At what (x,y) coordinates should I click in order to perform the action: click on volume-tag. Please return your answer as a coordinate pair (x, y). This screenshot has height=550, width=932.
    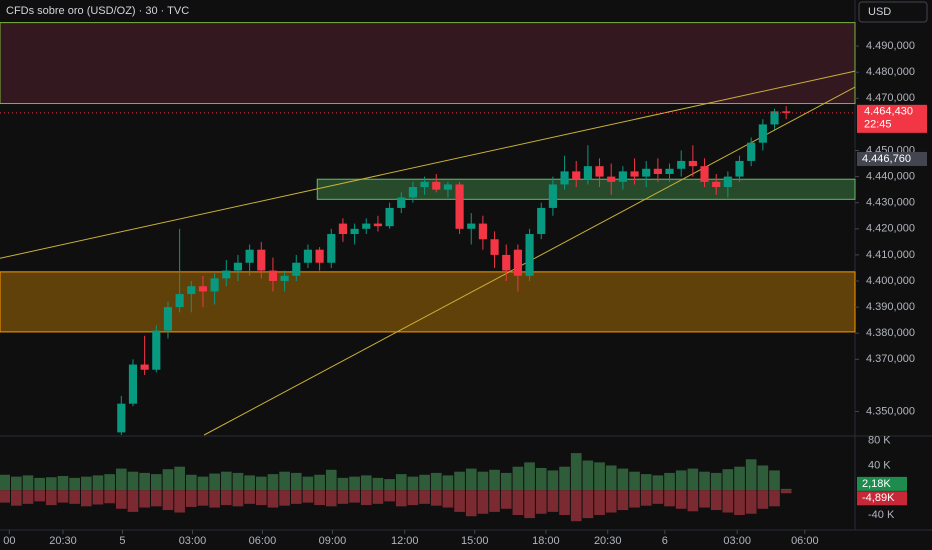
    Looking at the image, I should click on (882, 483).